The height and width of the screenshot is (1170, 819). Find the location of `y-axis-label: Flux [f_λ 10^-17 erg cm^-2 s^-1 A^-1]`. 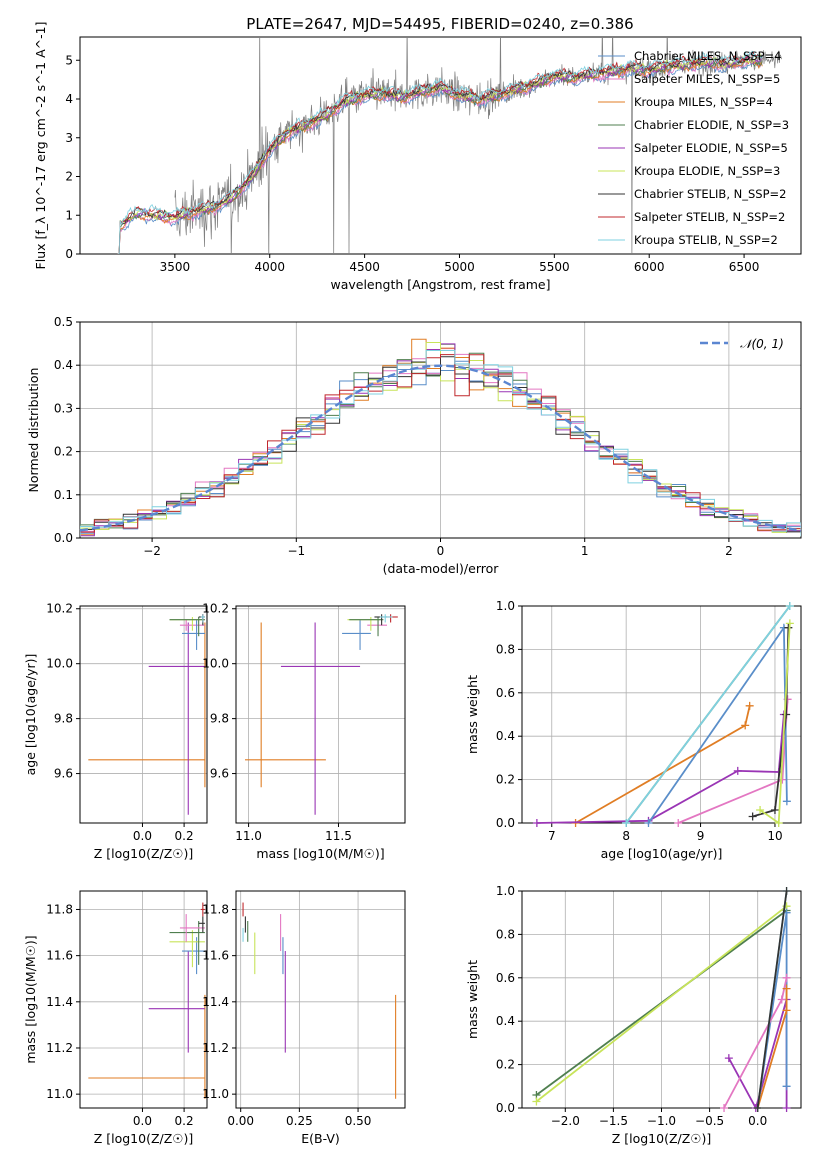

y-axis-label: Flux [f_λ 10^-17 erg cm^-2 s^-1 A^-1] is located at coordinates (40, 146).